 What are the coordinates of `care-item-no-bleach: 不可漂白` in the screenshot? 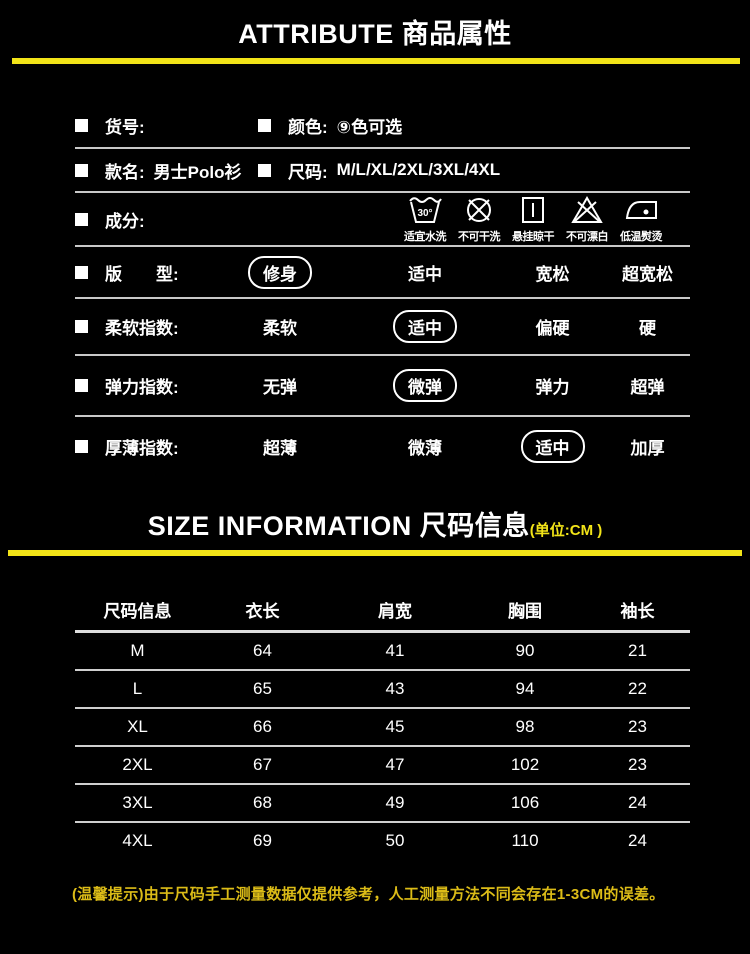 It's located at (587, 219).